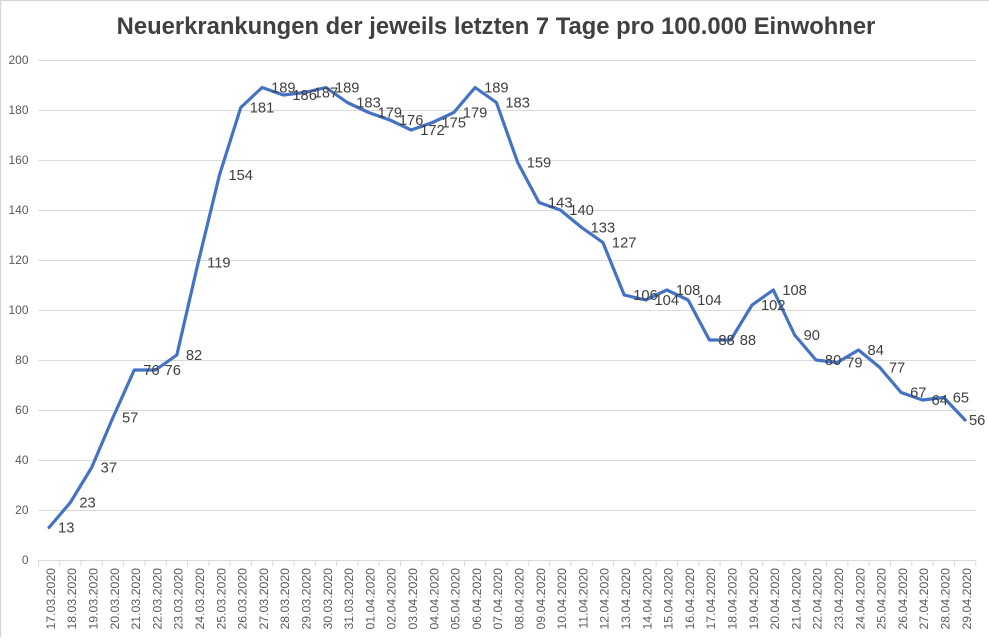 The height and width of the screenshot is (642, 989). What do you see at coordinates (93, 599) in the screenshot?
I see `svg-text: 19.03.2020` at bounding box center [93, 599].